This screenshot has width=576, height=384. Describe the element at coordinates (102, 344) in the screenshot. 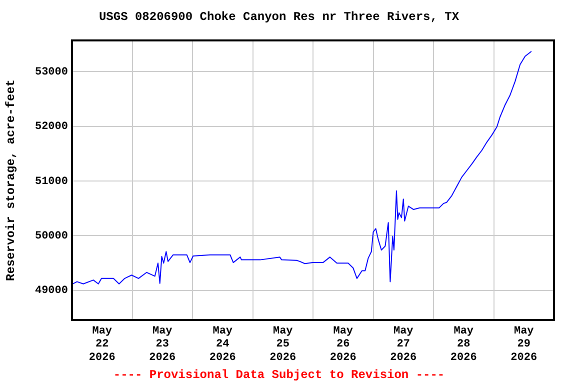

I see `x-tick-label: May 22 2026` at that location.